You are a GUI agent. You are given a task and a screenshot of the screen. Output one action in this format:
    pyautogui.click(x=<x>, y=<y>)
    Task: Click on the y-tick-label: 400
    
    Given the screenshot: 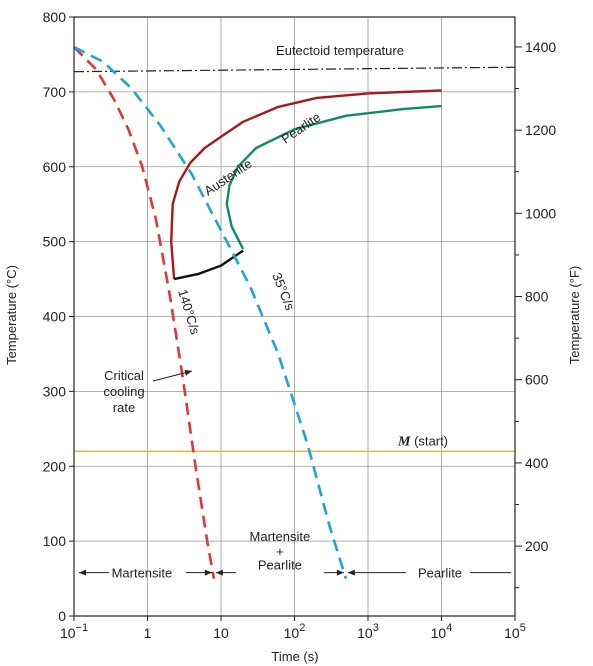 What is the action you would take?
    pyautogui.click(x=55, y=317)
    